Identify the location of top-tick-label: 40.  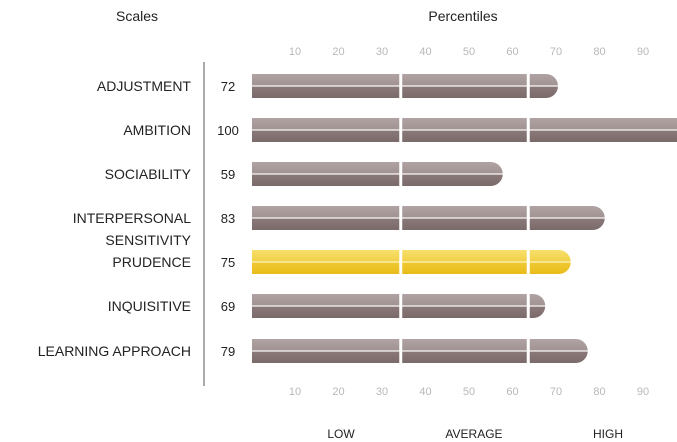
(425, 52).